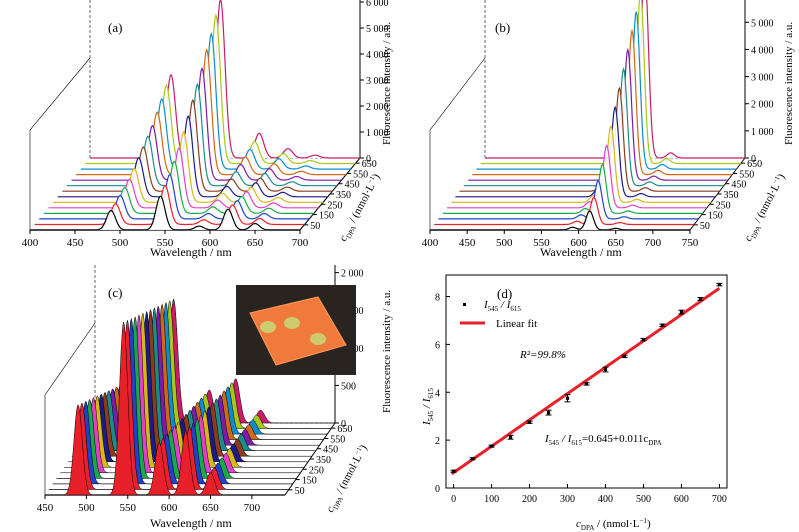 The width and height of the screenshot is (799, 532). I want to click on panel-a-x-ticks: 400 450 500 550 600 650 700, so click(165, 239).